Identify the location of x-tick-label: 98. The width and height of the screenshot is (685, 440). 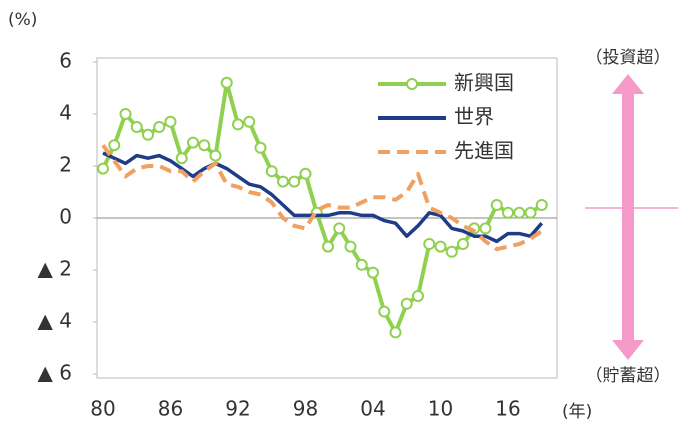
(305, 409).